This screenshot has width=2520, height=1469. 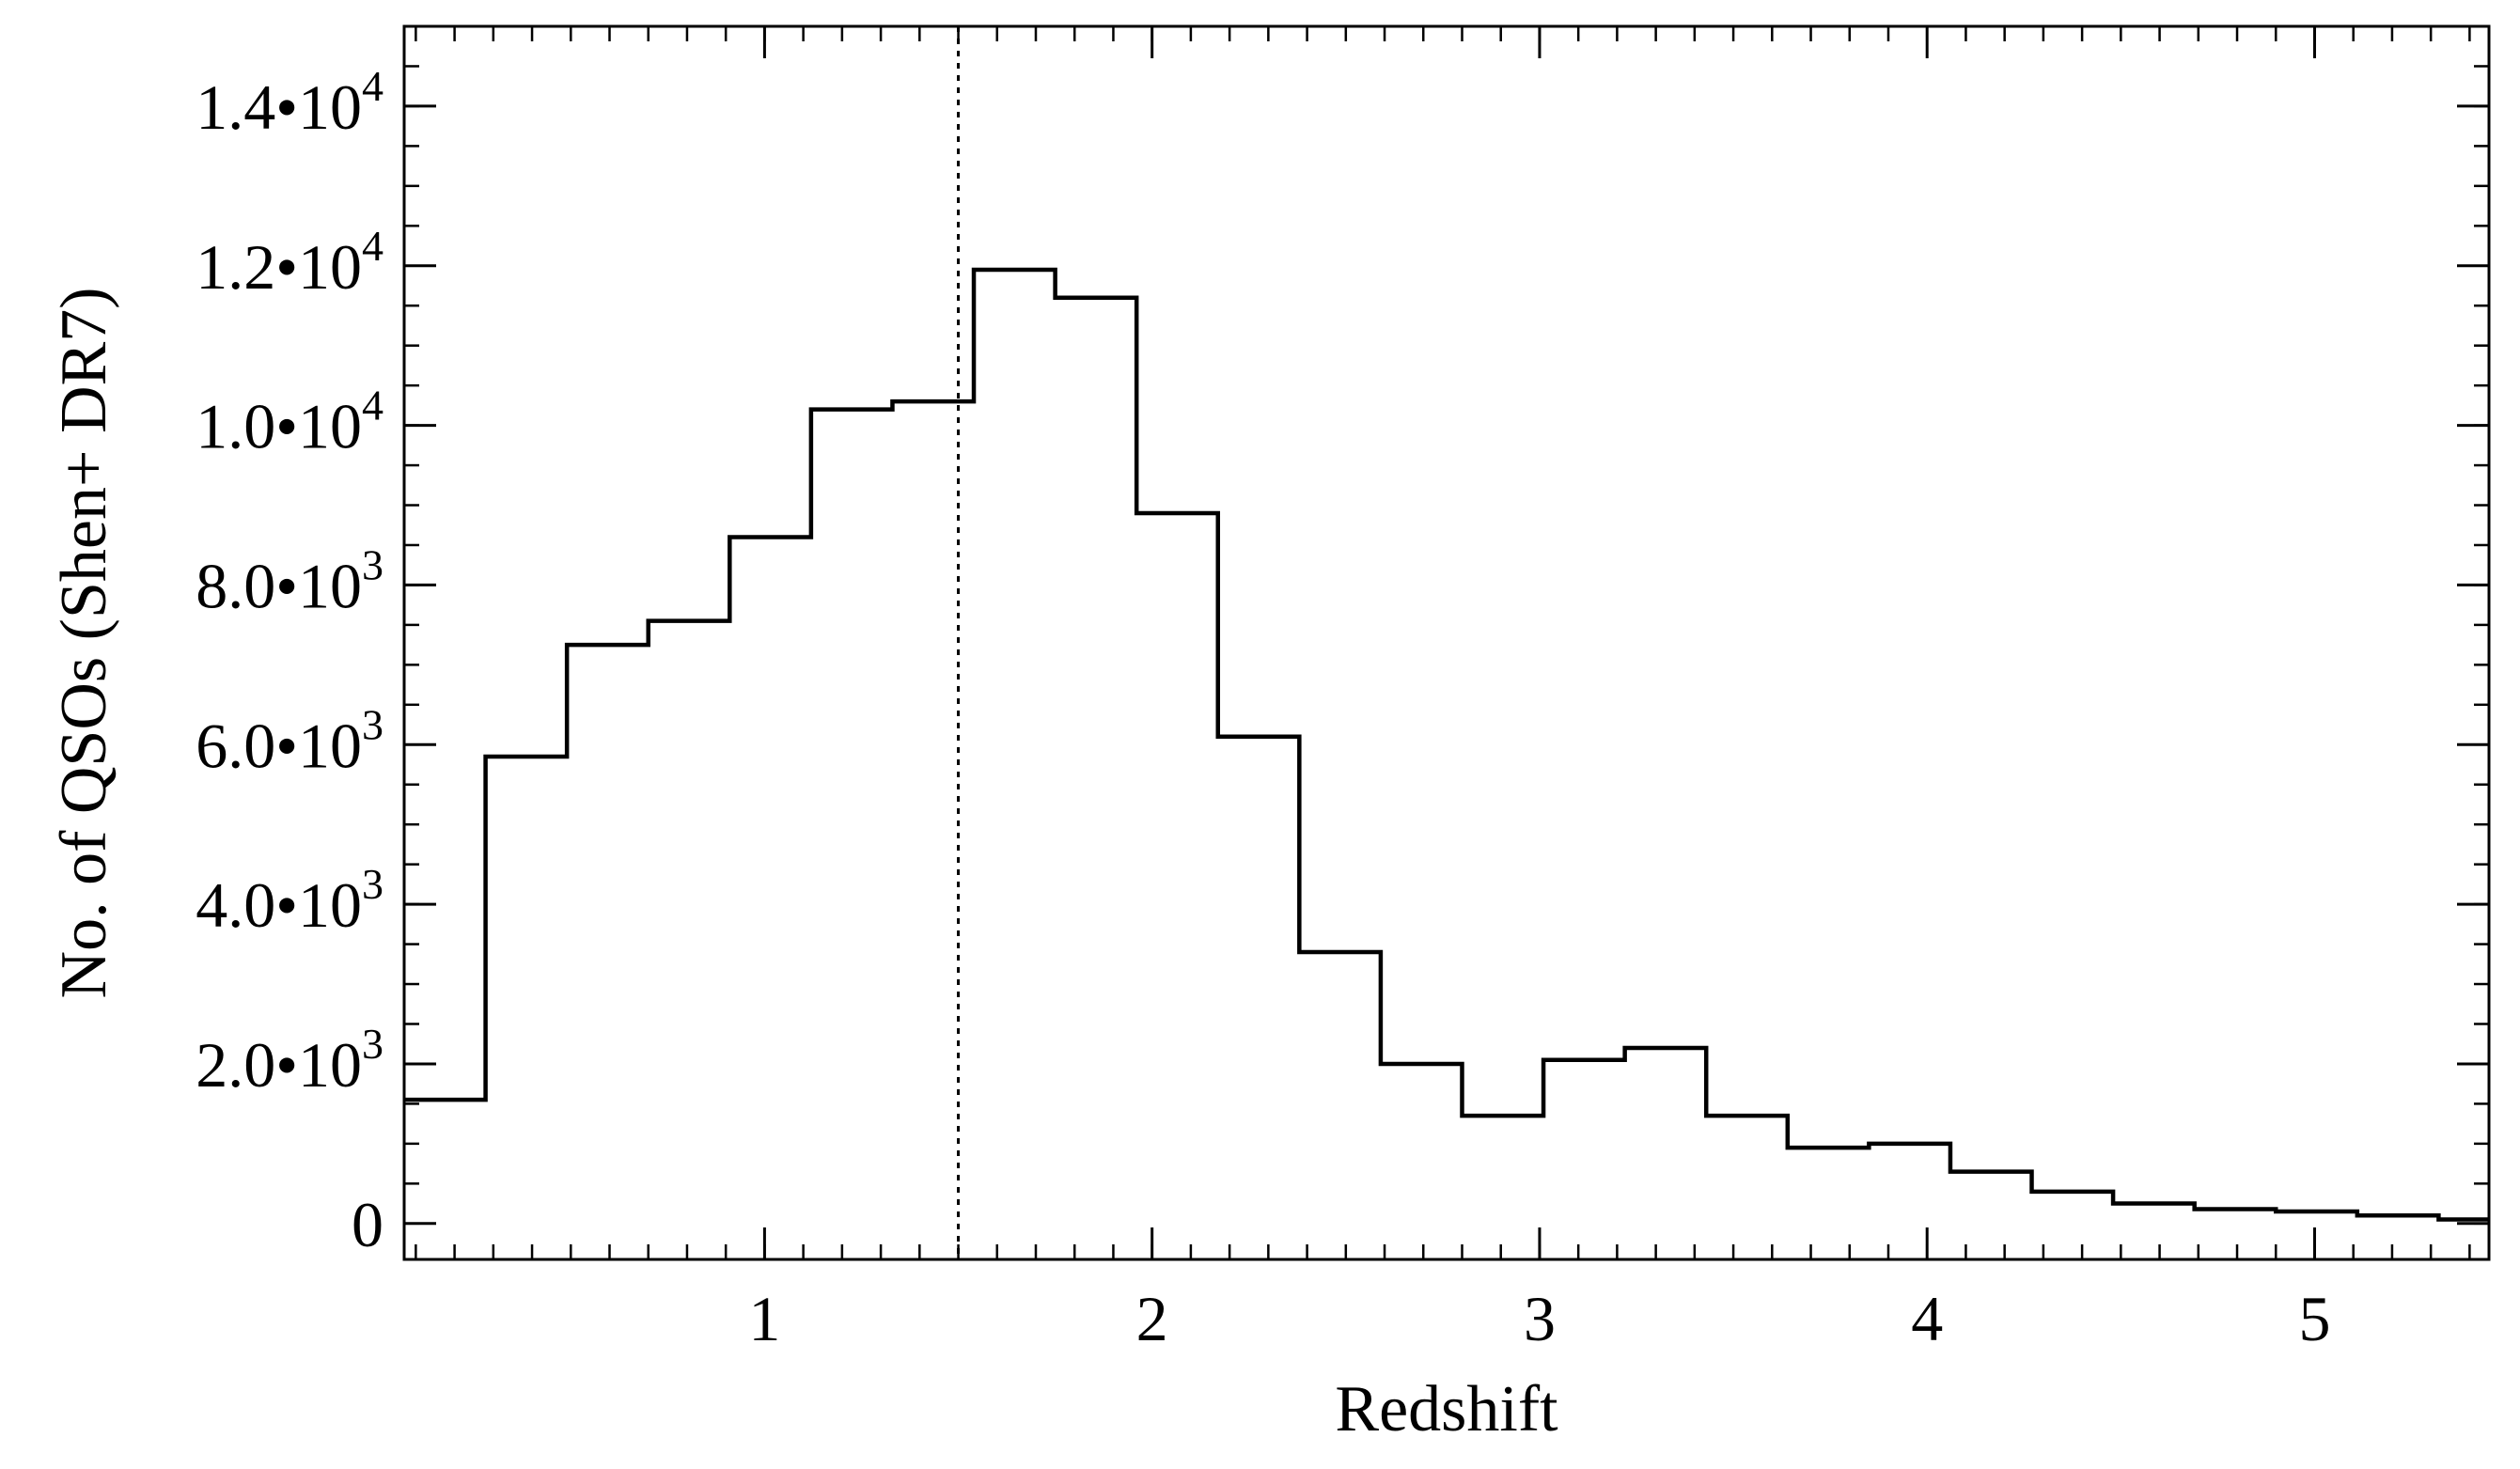 What do you see at coordinates (289, 580) in the screenshot?
I see `y-tick-label: 8.0•103` at bounding box center [289, 580].